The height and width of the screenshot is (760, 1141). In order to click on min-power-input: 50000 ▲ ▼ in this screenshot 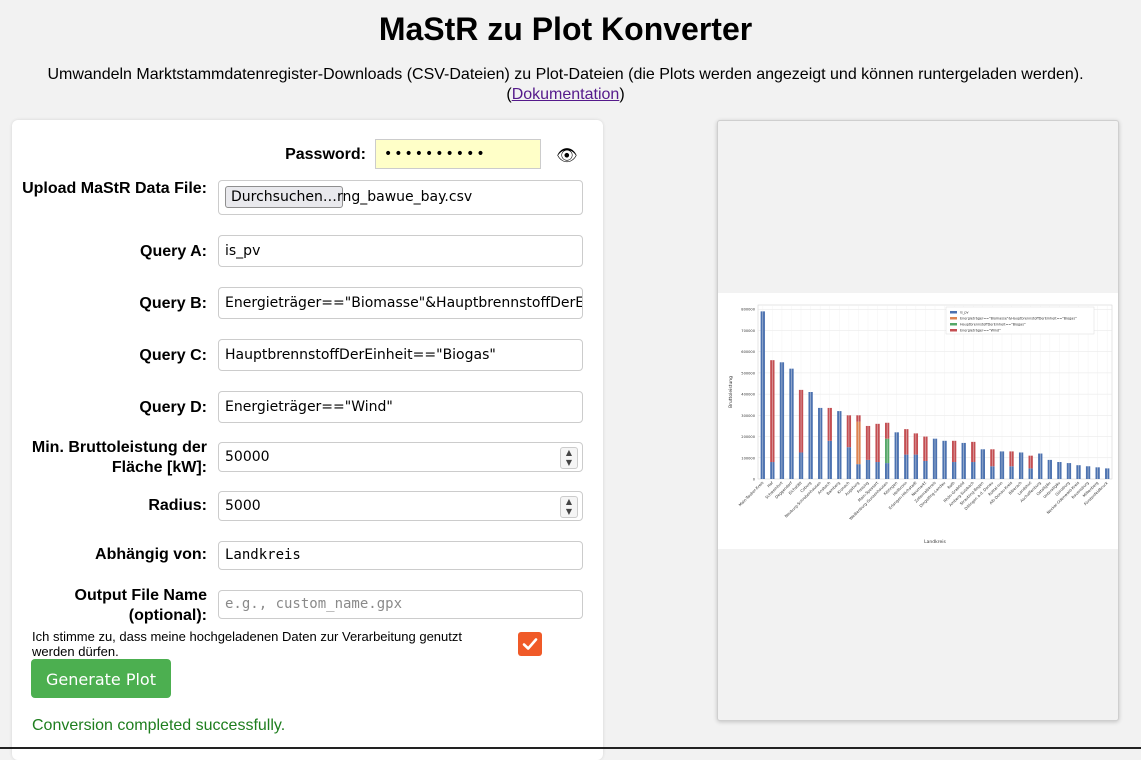, I will do `click(400, 457)`.